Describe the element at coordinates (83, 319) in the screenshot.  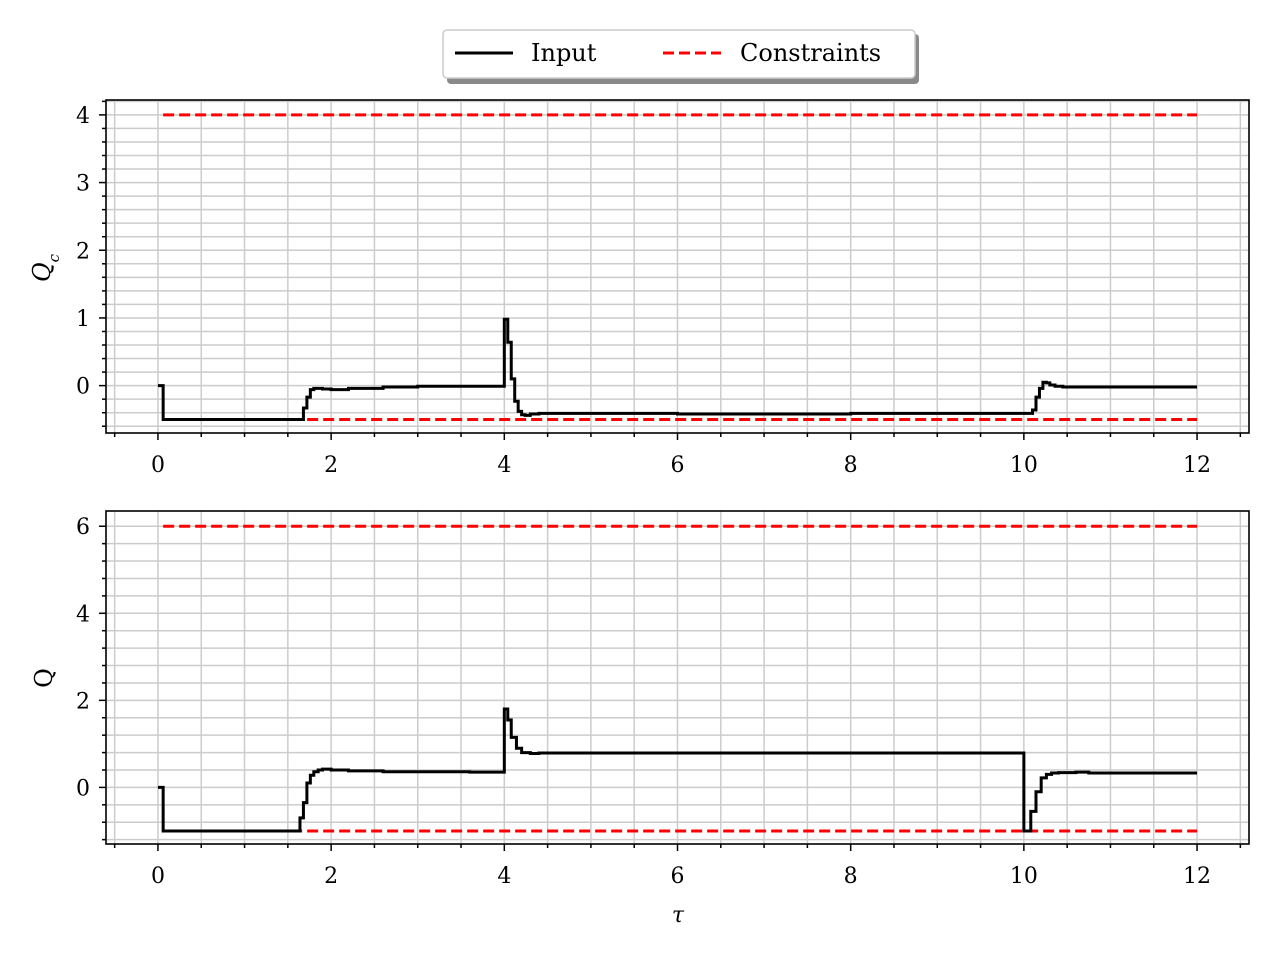
I see `y-tick-label: 1` at that location.